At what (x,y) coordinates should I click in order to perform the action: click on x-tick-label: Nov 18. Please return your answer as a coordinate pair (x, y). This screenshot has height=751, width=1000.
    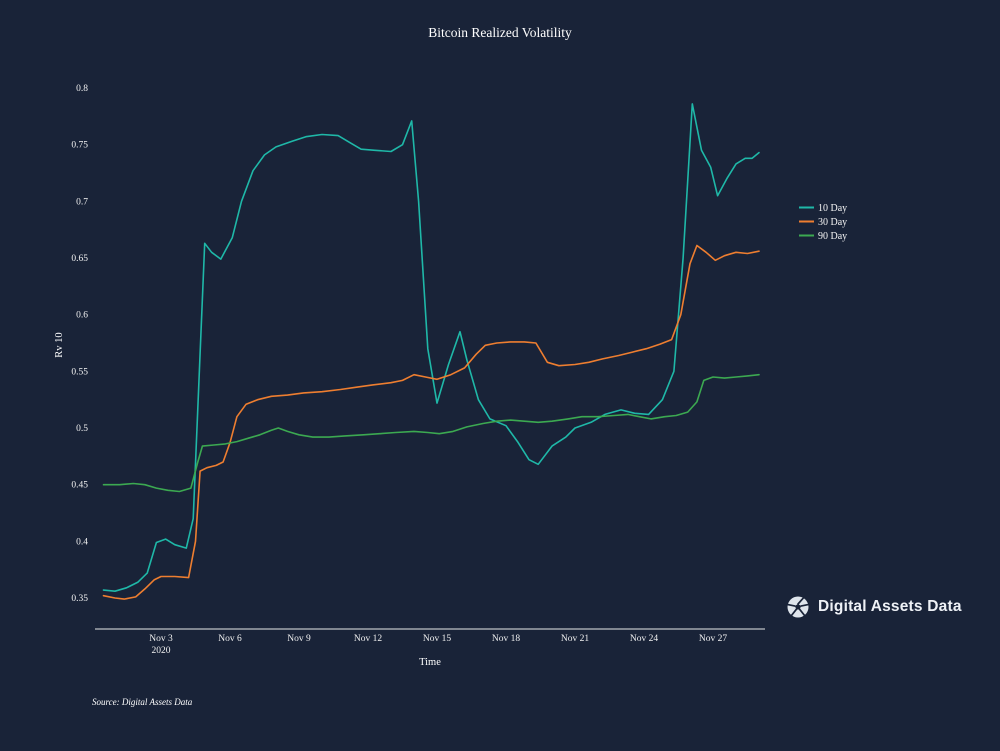
    Looking at the image, I should click on (506, 639).